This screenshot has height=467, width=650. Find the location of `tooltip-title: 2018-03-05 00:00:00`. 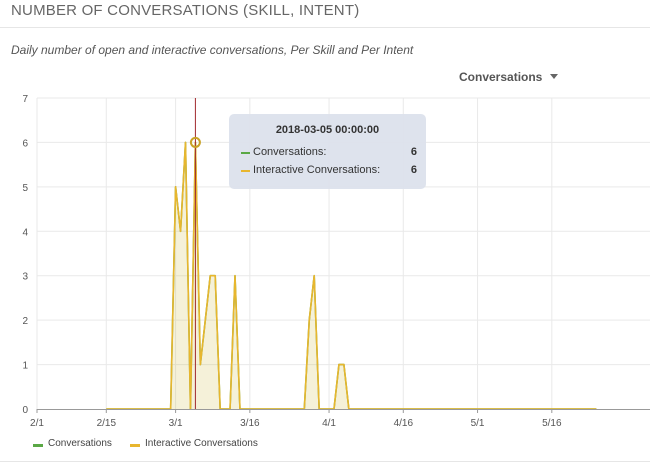

tooltip-title: 2018-03-05 00:00:00 is located at coordinates (327, 130).